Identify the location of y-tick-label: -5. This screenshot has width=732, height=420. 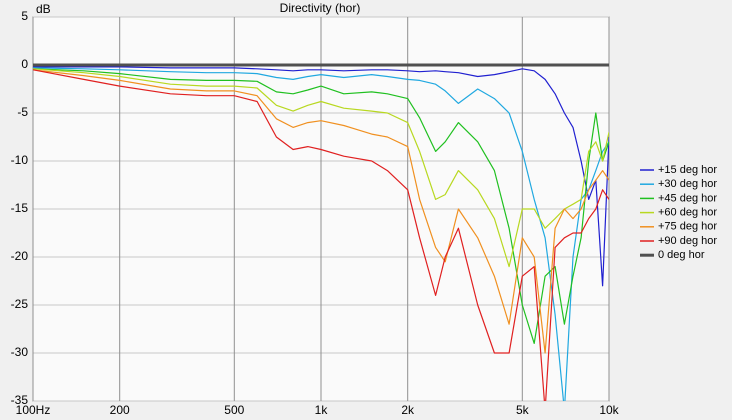
(22, 112).